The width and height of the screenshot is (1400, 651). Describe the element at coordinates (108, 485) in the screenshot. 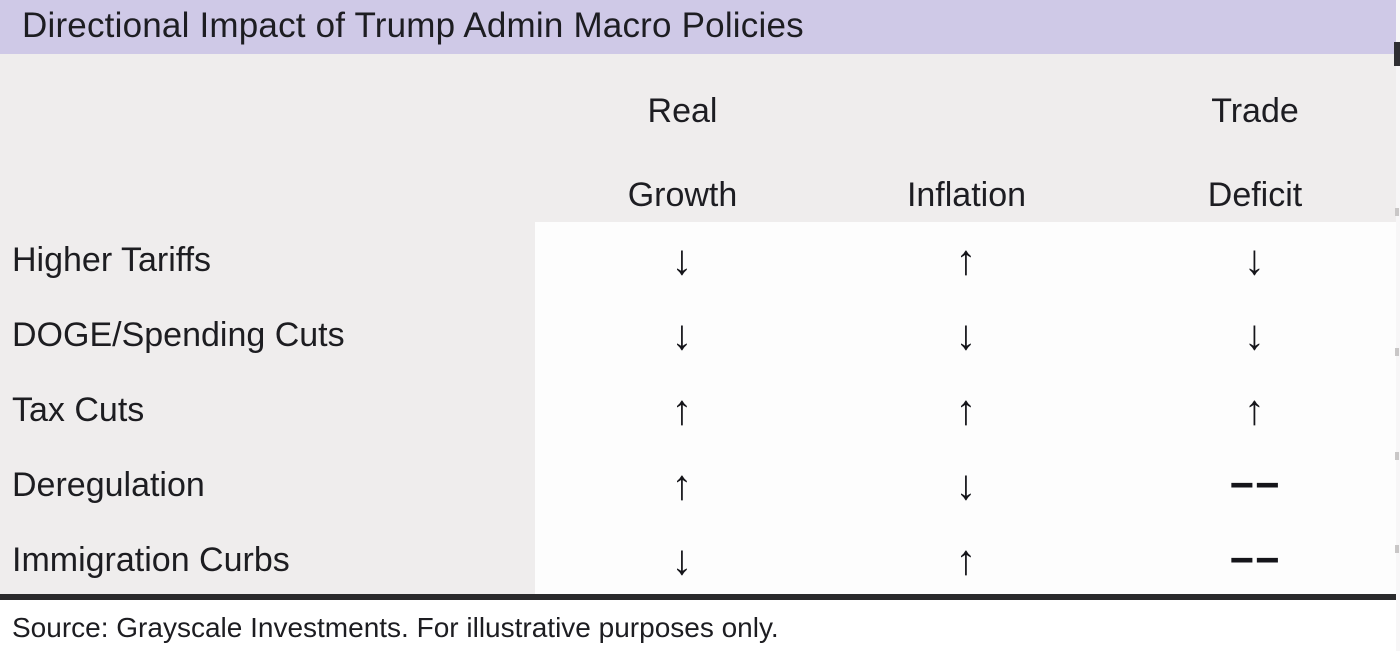

I see `row-label-deregulation: Deregulation` at that location.